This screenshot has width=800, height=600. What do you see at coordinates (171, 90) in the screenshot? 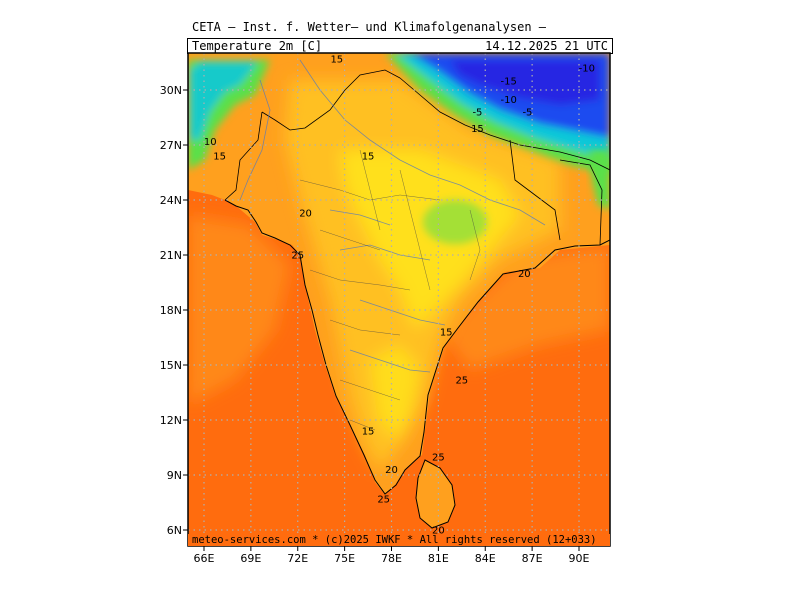
I see `lat-tick-label: 30N` at bounding box center [171, 90].